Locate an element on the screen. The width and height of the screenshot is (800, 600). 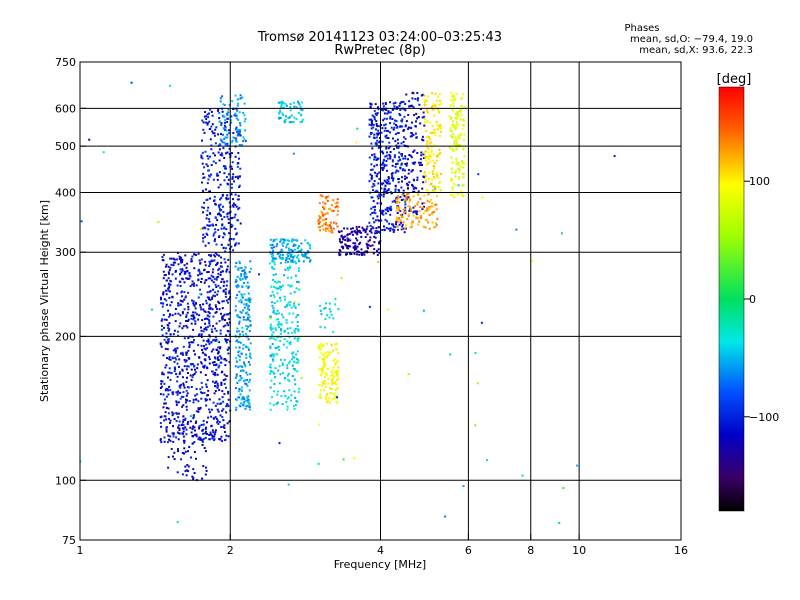
y-tick-label: 400 is located at coordinates (65, 192).